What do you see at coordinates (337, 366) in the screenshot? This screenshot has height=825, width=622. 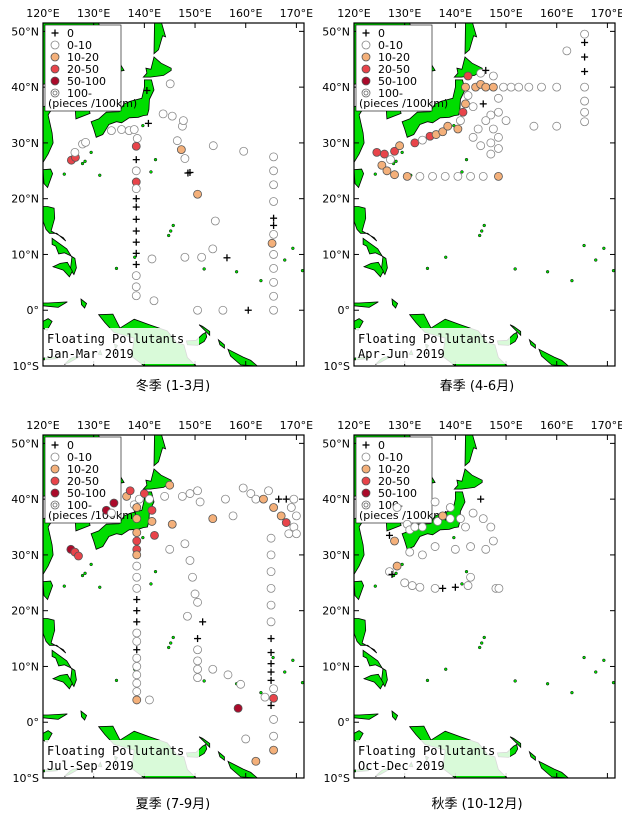 I see `lat-tick-label: 10°S` at bounding box center [337, 366].